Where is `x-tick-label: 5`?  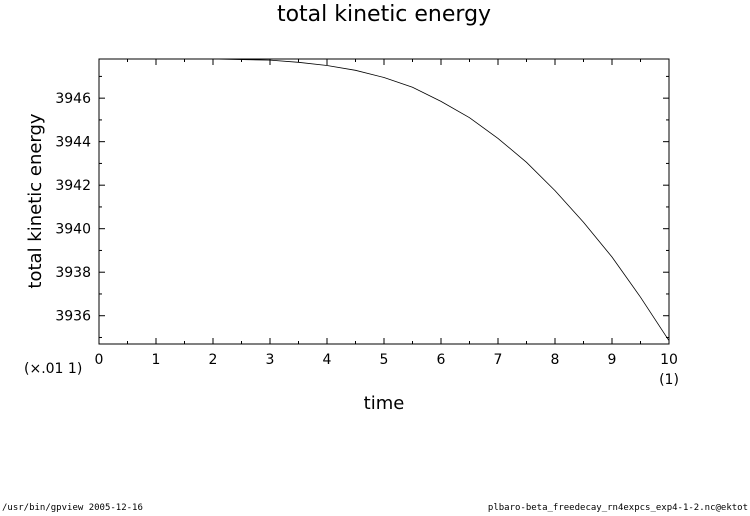
x-tick-label: 5 is located at coordinates (384, 360).